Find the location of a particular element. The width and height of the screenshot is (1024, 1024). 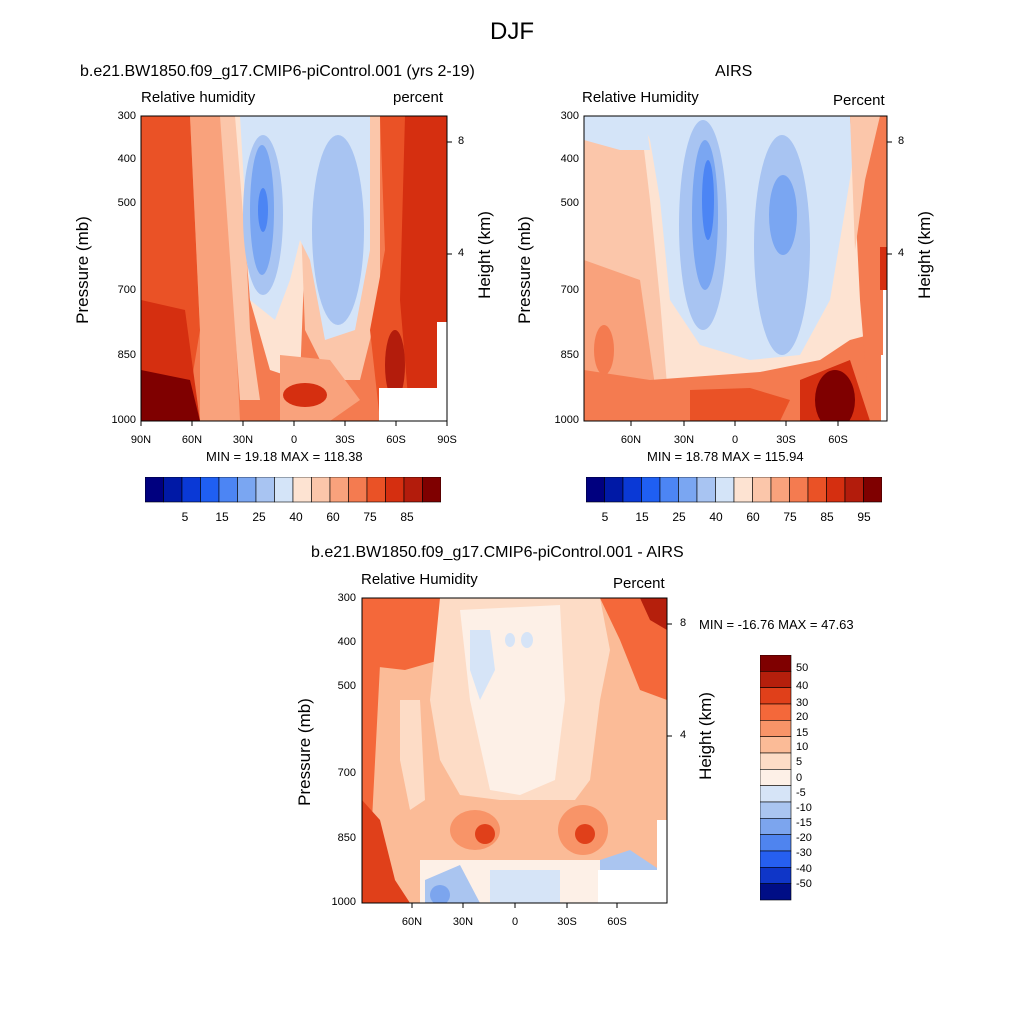

panel3-colorbar-label: -20 is located at coordinates (804, 838).